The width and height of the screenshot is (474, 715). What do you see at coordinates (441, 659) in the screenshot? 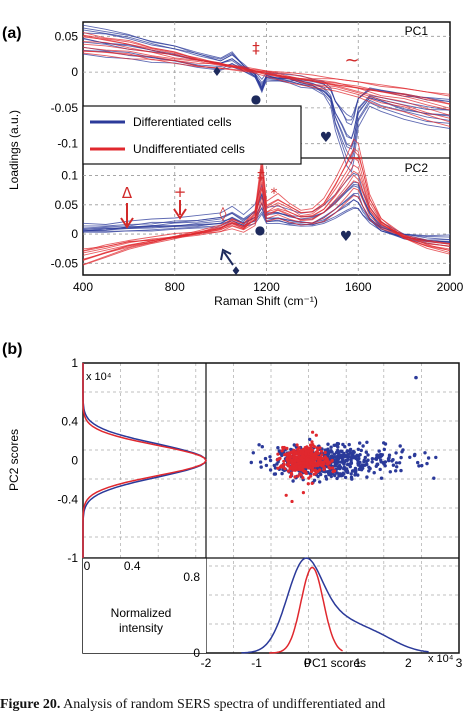
I see `panel-b-x-multiplier: x 10⁴` at bounding box center [441, 659].